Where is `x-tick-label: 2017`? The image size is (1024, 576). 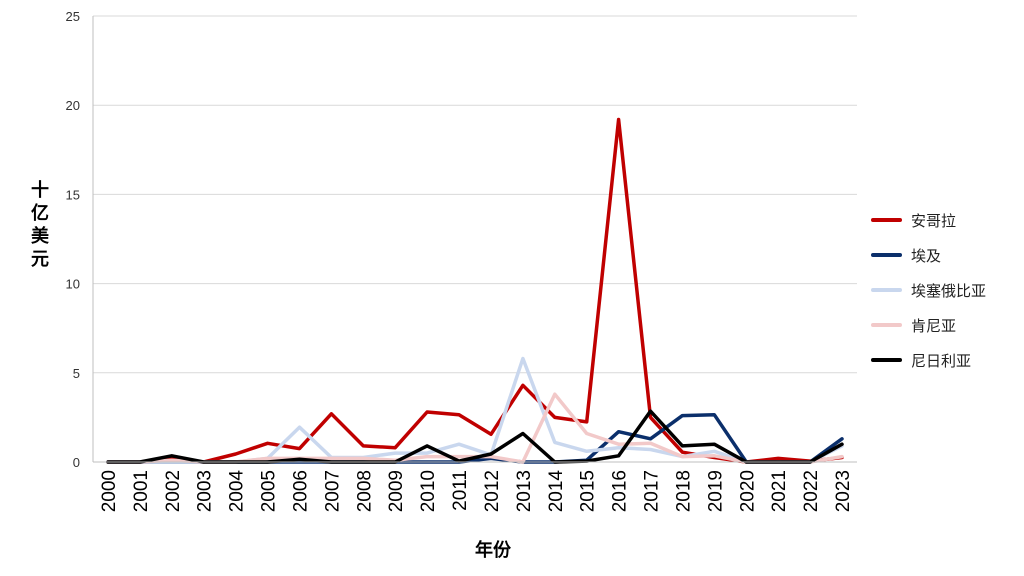 x-tick-label: 2017 is located at coordinates (652, 491).